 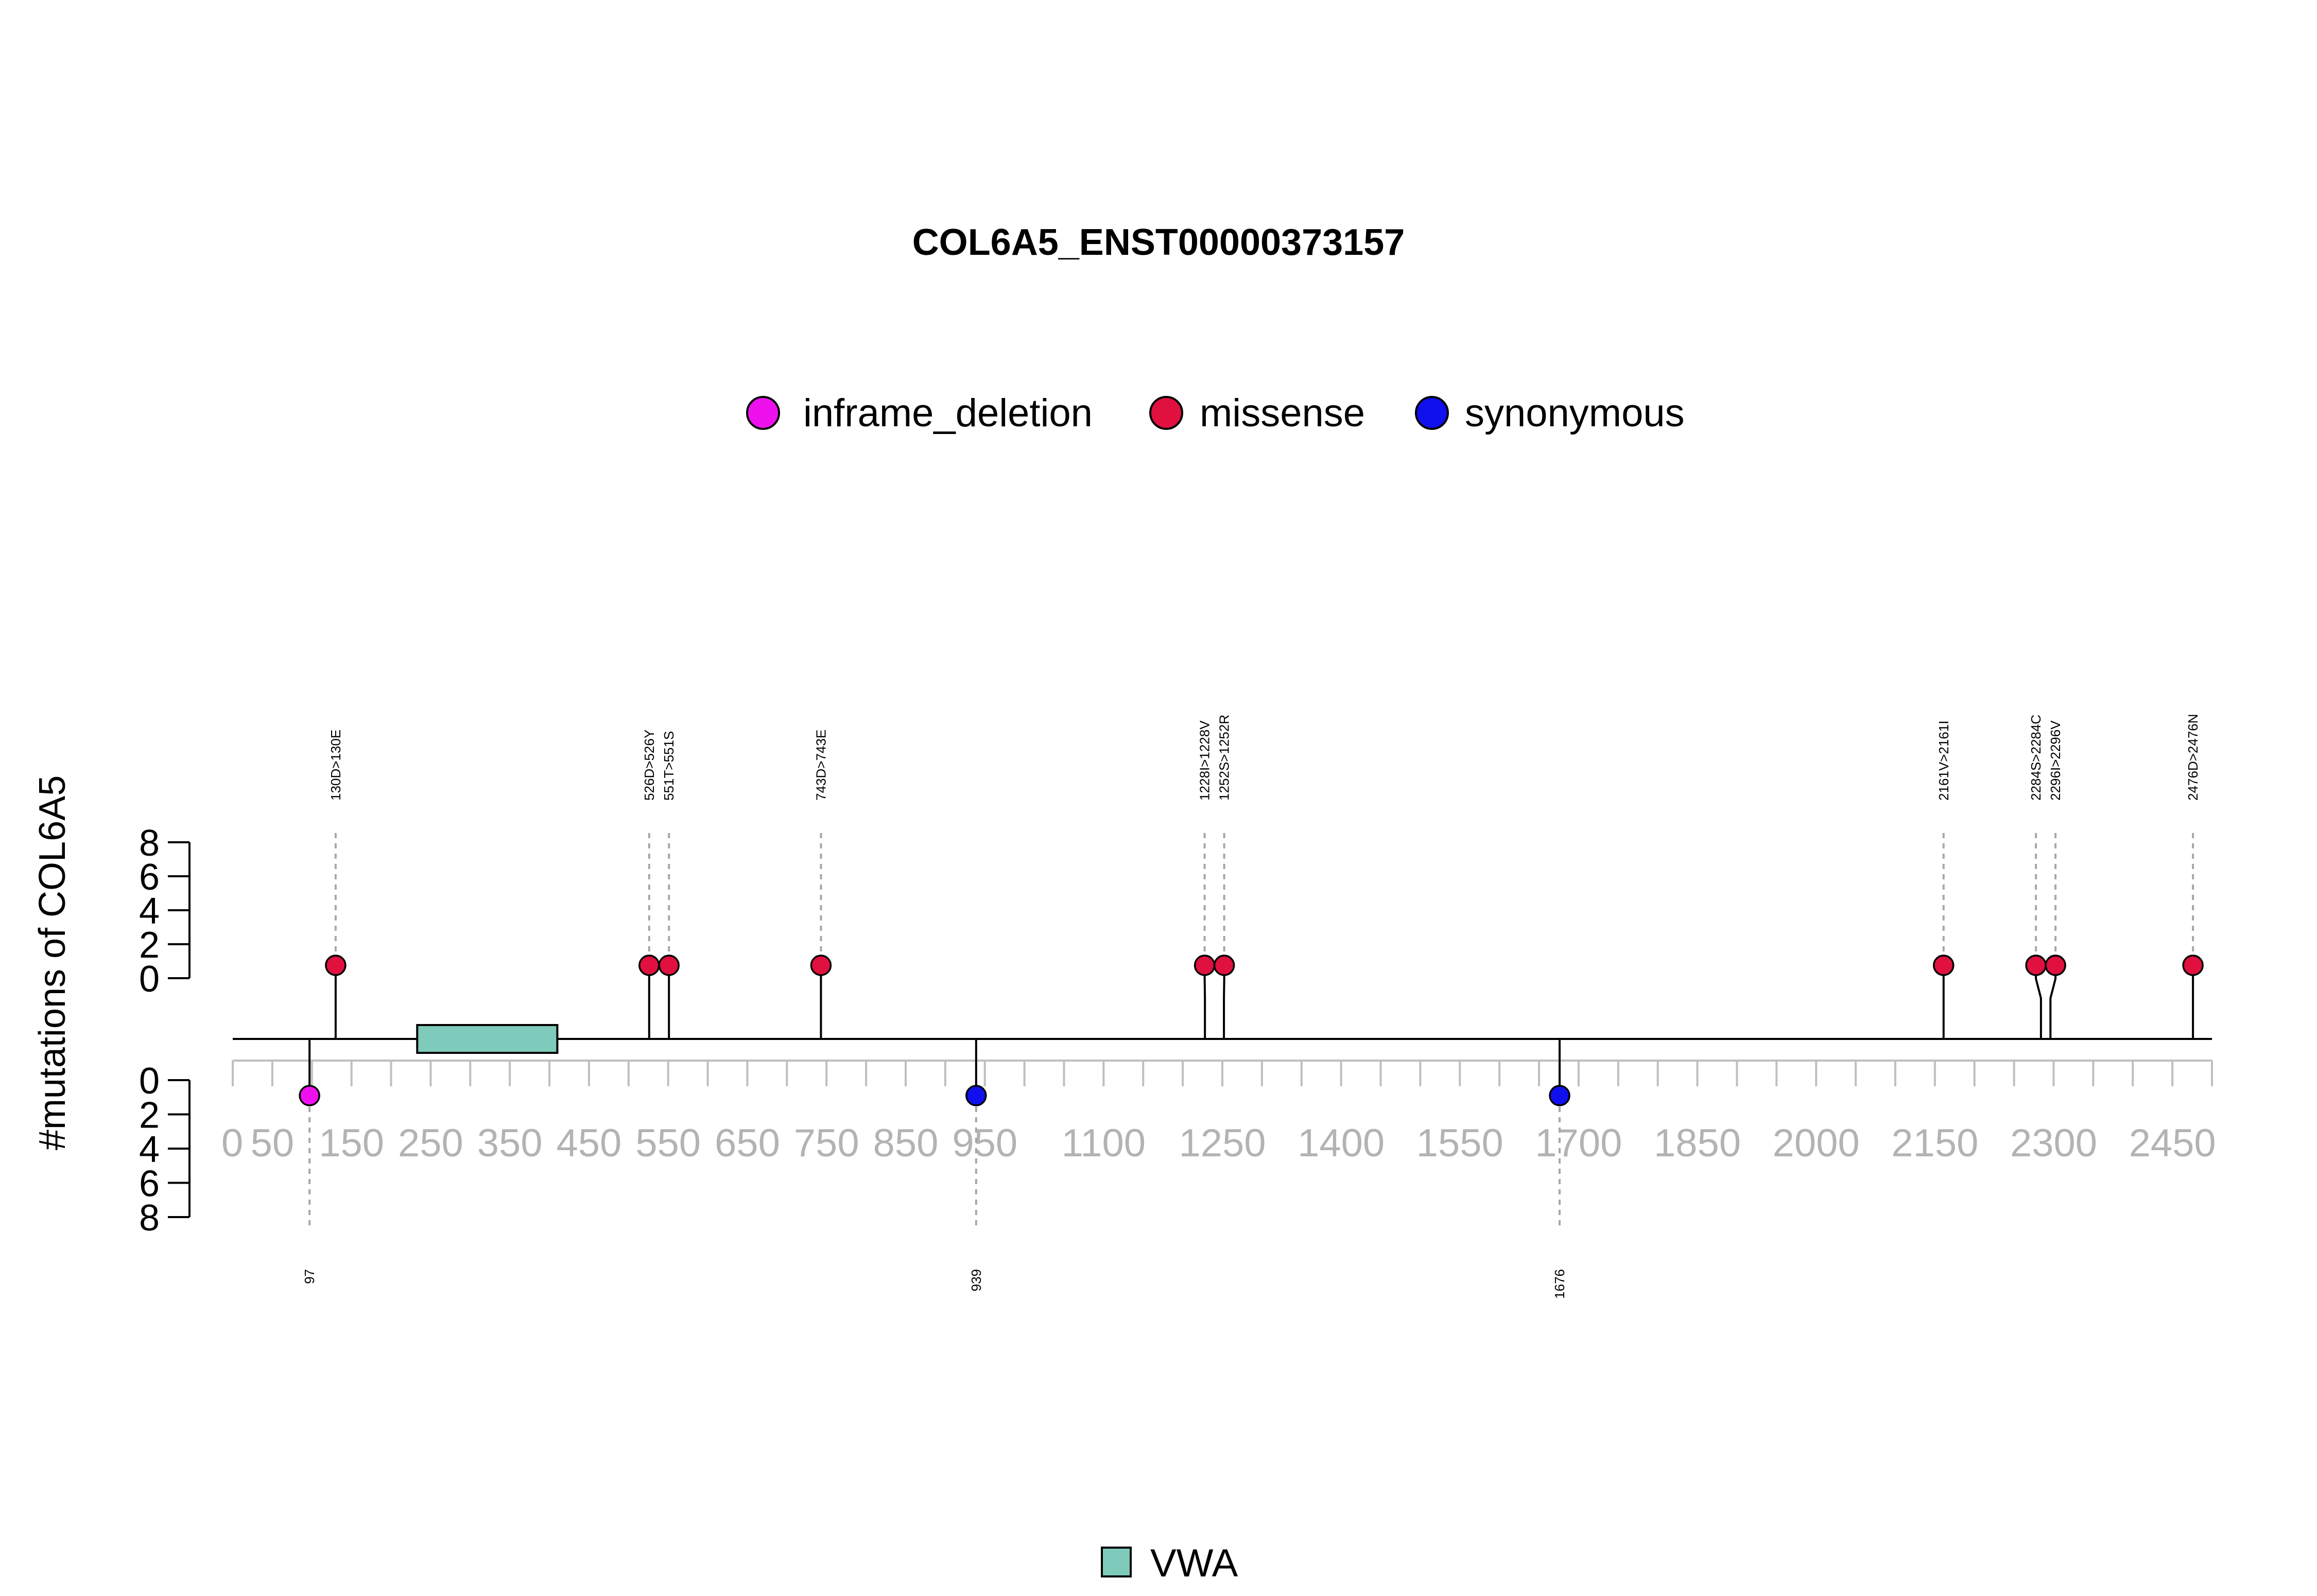 What do you see at coordinates (1282, 413) in the screenshot?
I see `legend-label-missense: missense` at bounding box center [1282, 413].